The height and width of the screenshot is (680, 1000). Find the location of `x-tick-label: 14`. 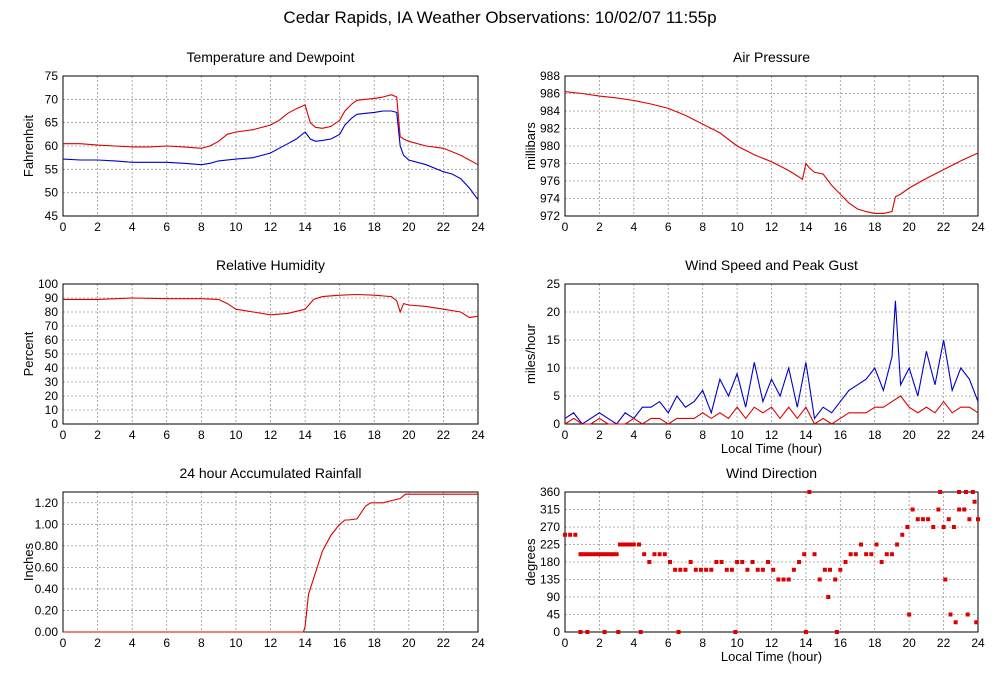

x-tick-label: 14 is located at coordinates (806, 643).